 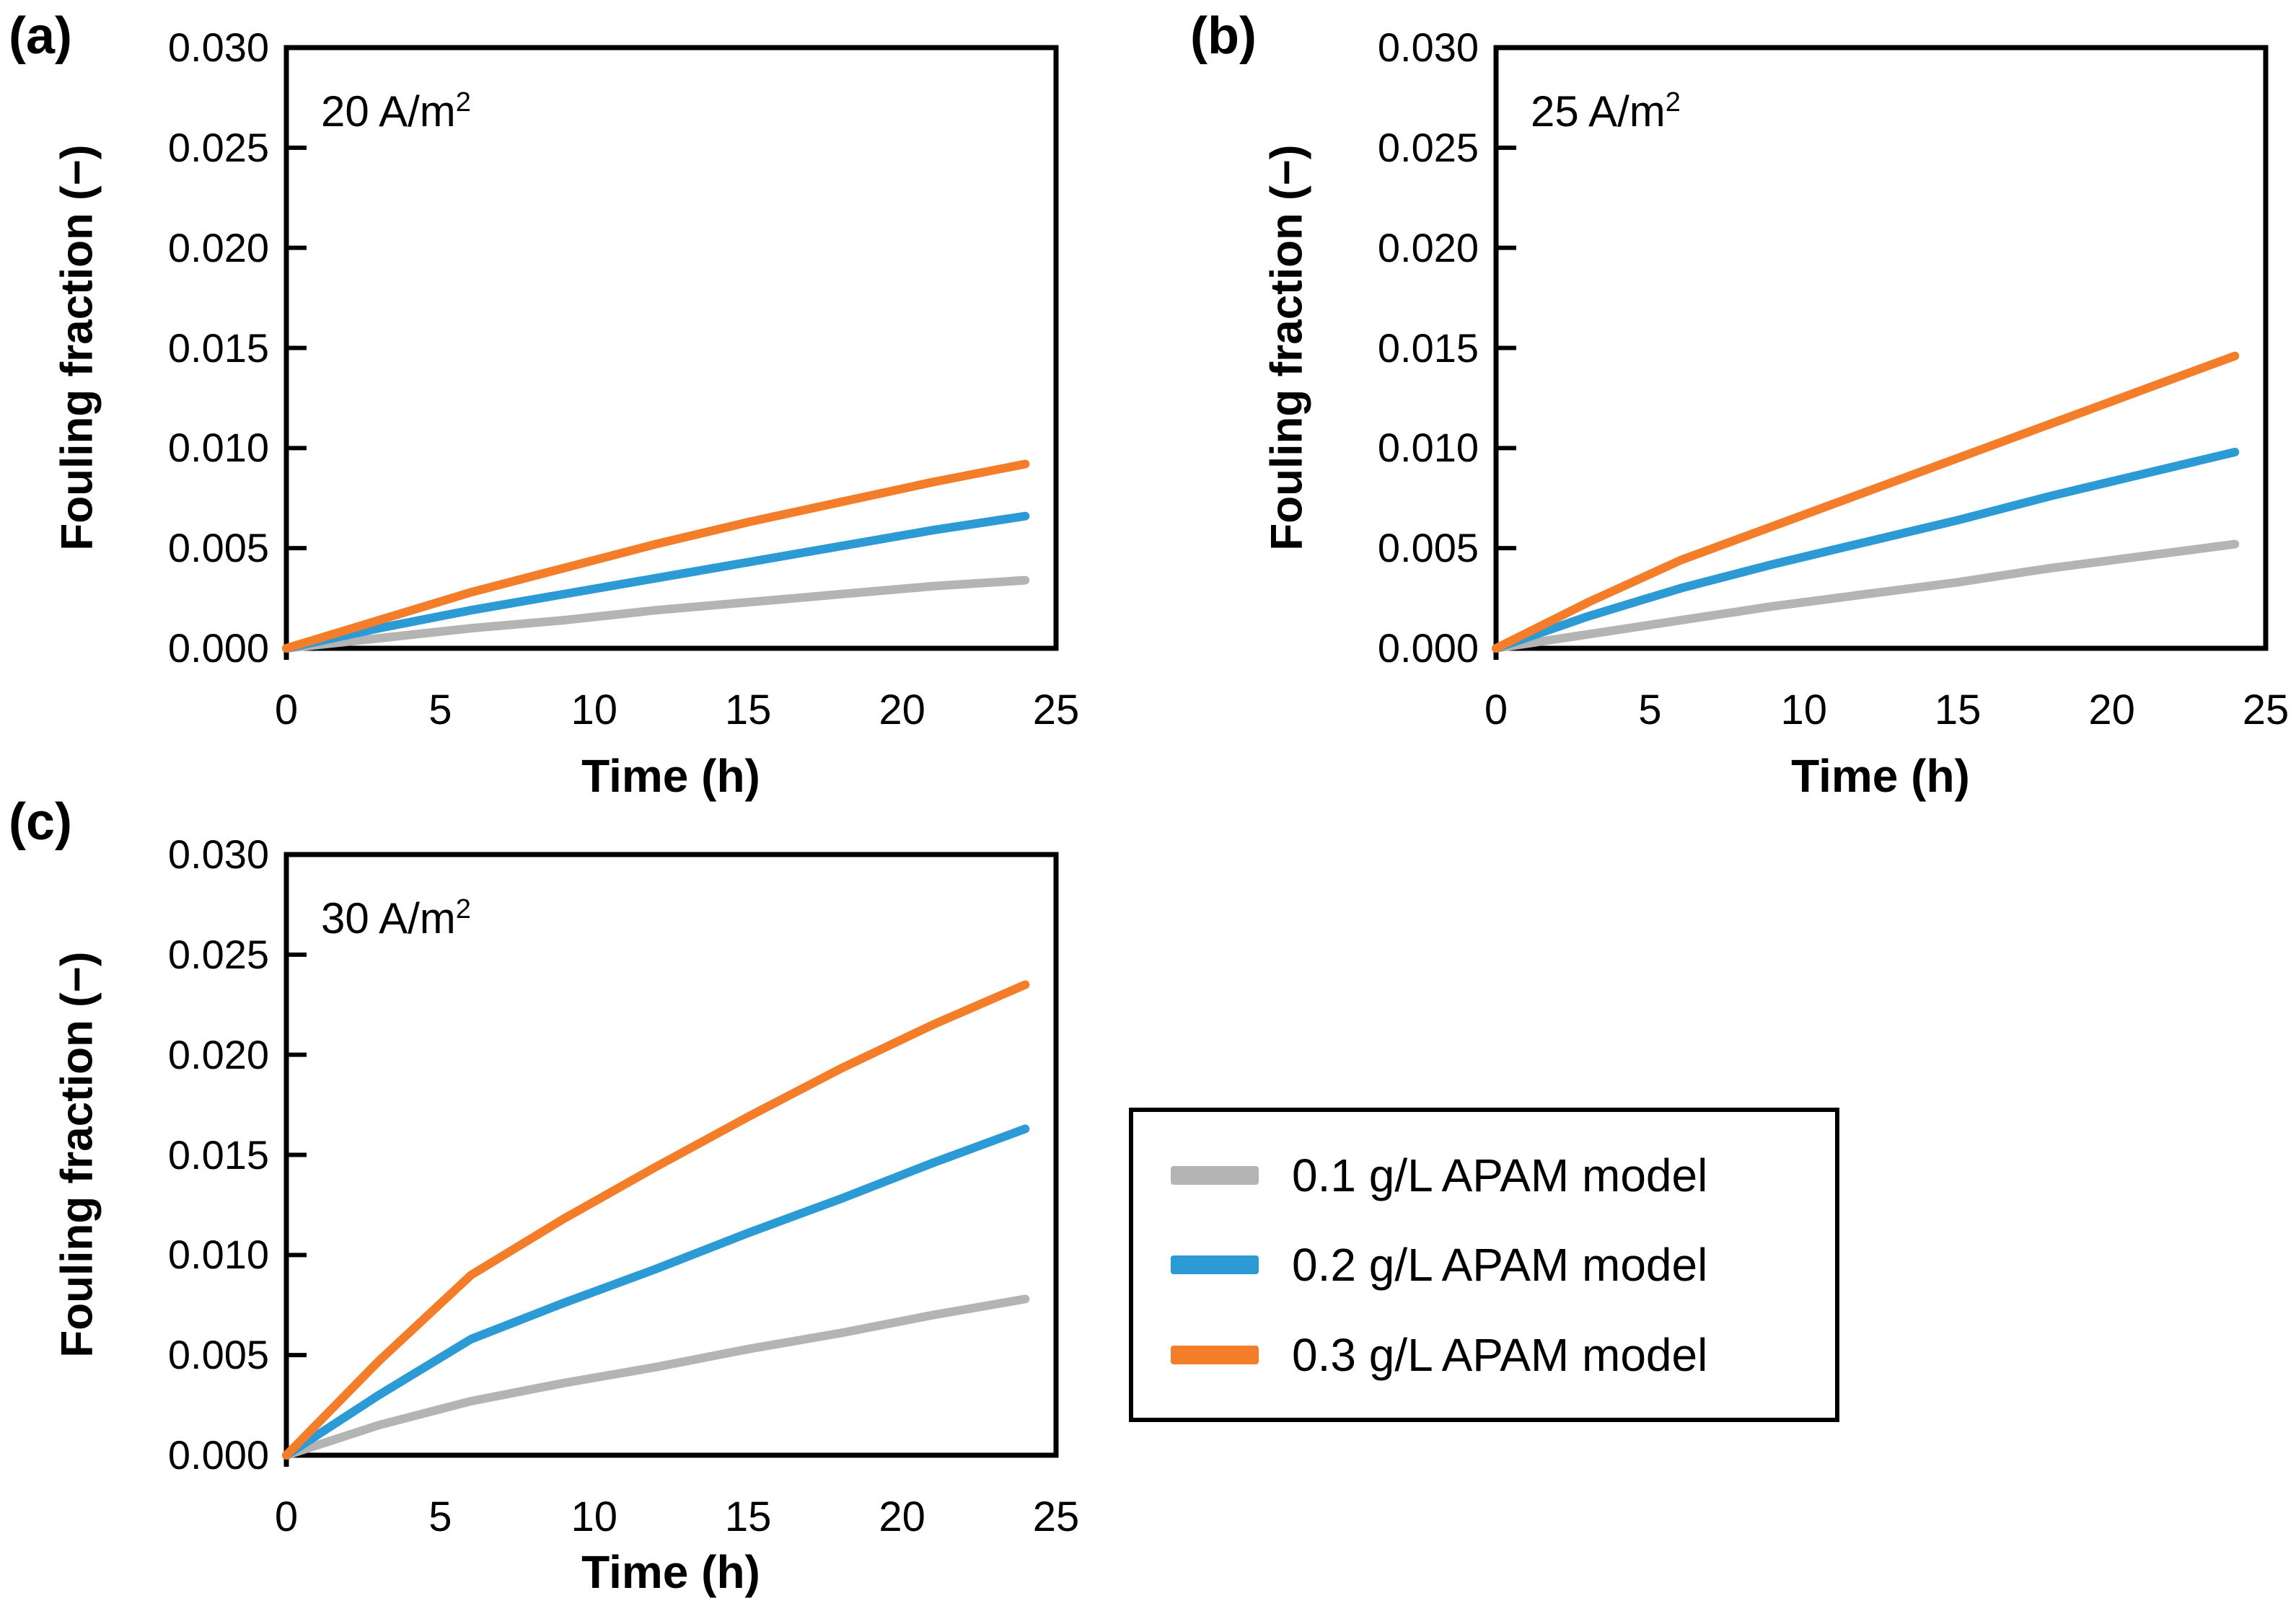 What do you see at coordinates (77, 347) in the screenshot?
I see `panel-a-y-axis-title: Fouling fraction (−)` at bounding box center [77, 347].